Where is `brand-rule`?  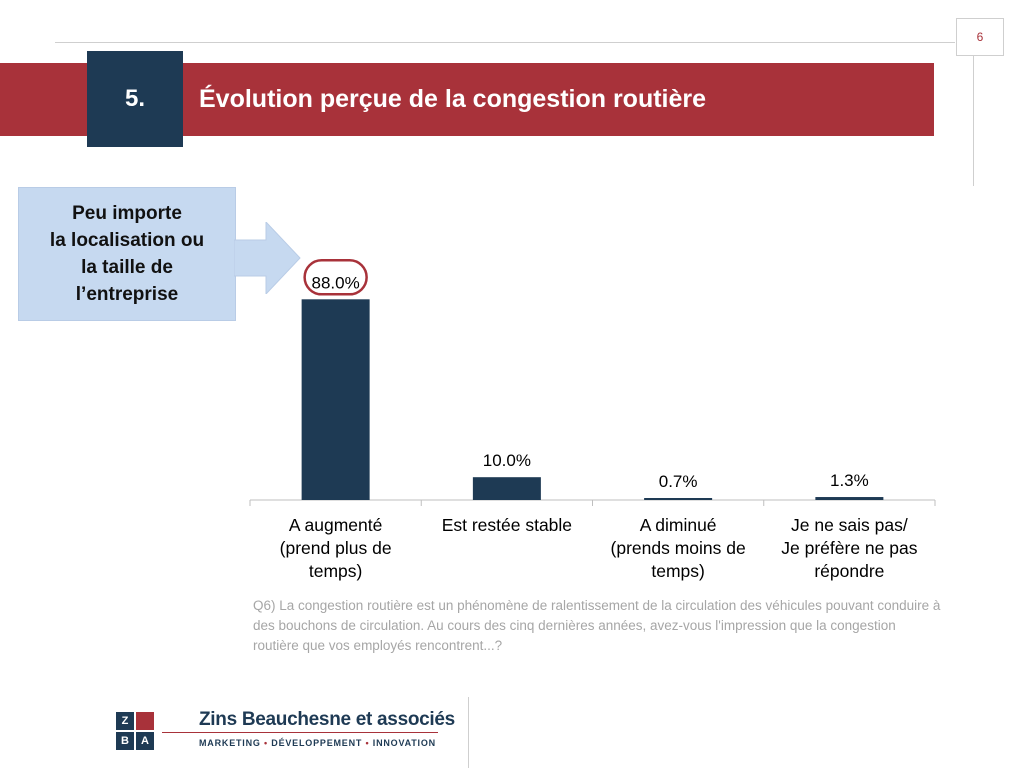
brand-rule is located at coordinates (300, 732).